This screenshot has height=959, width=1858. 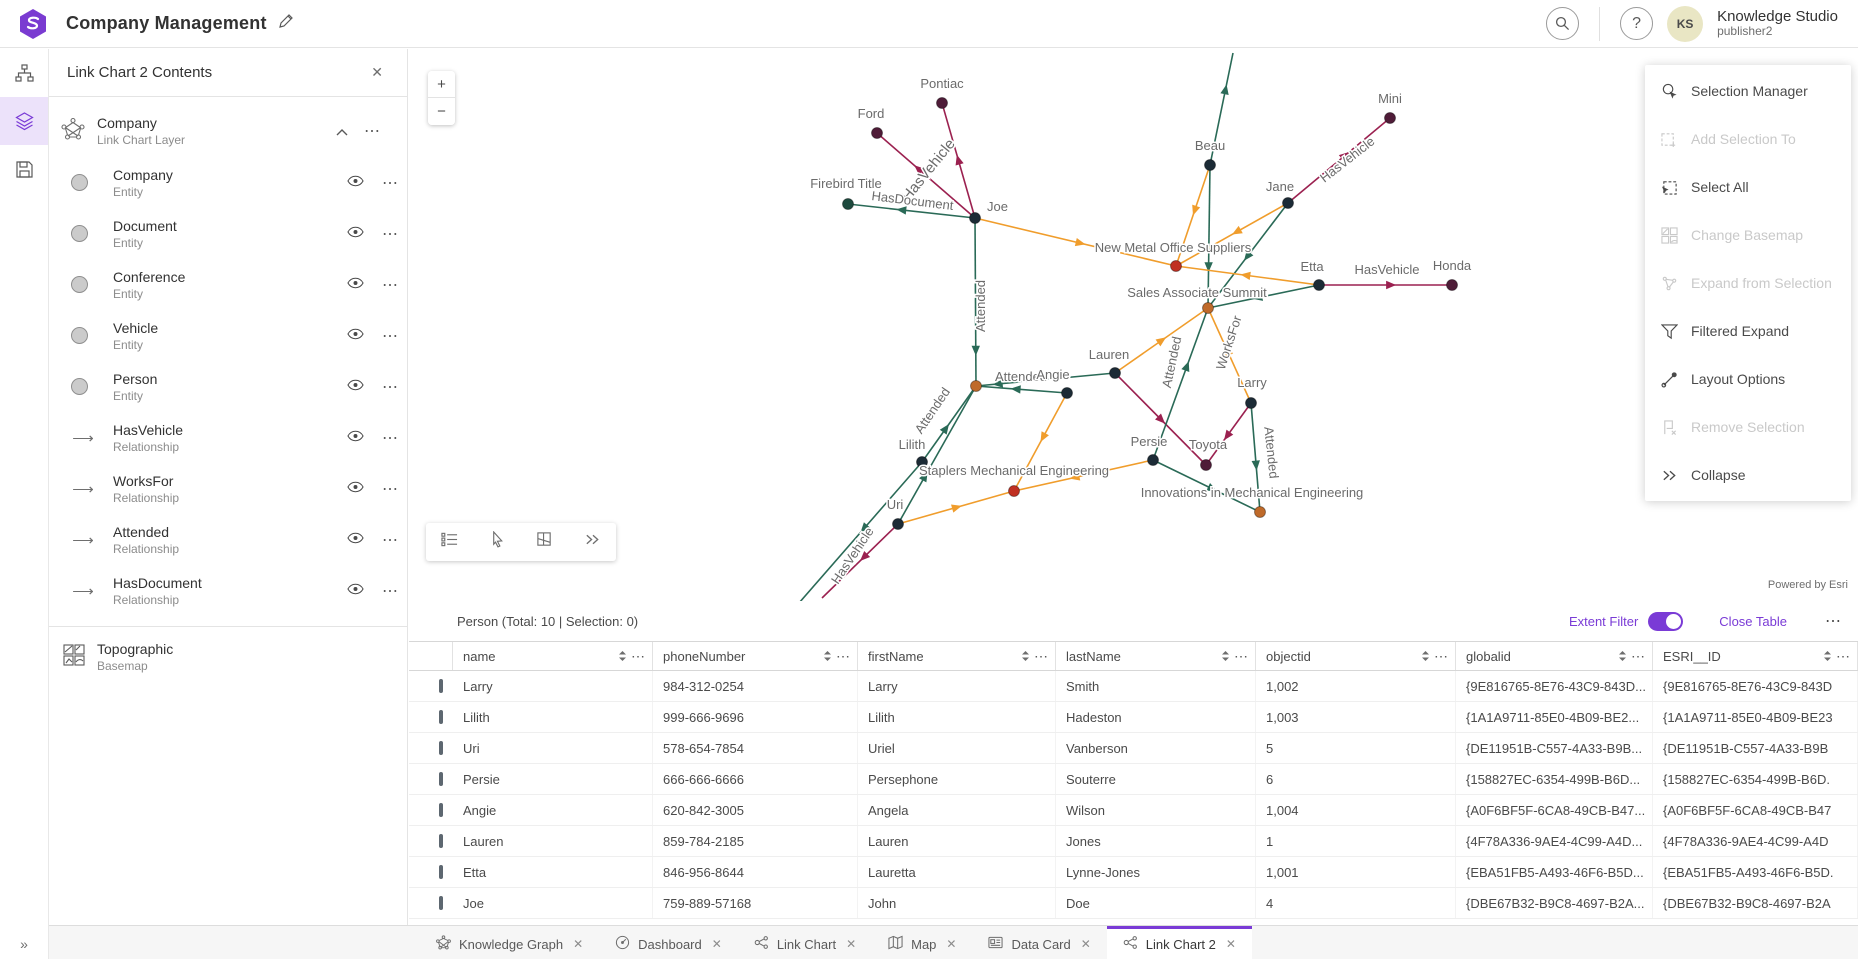 What do you see at coordinates (228, 127) in the screenshot?
I see `layer-group-row: Company Link Chart Layer ⋯` at bounding box center [228, 127].